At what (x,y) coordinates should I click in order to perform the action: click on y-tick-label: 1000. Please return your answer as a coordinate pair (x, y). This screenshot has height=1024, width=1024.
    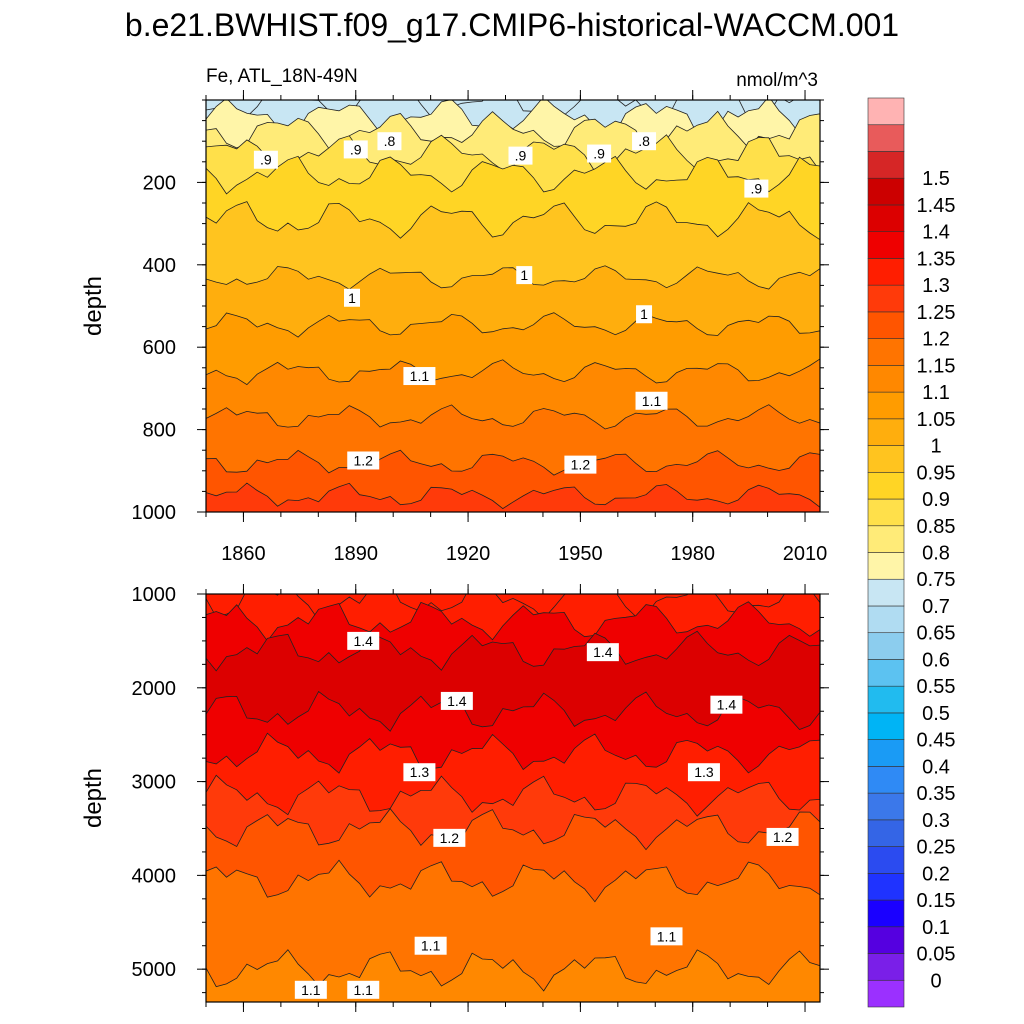
    Looking at the image, I should click on (154, 595).